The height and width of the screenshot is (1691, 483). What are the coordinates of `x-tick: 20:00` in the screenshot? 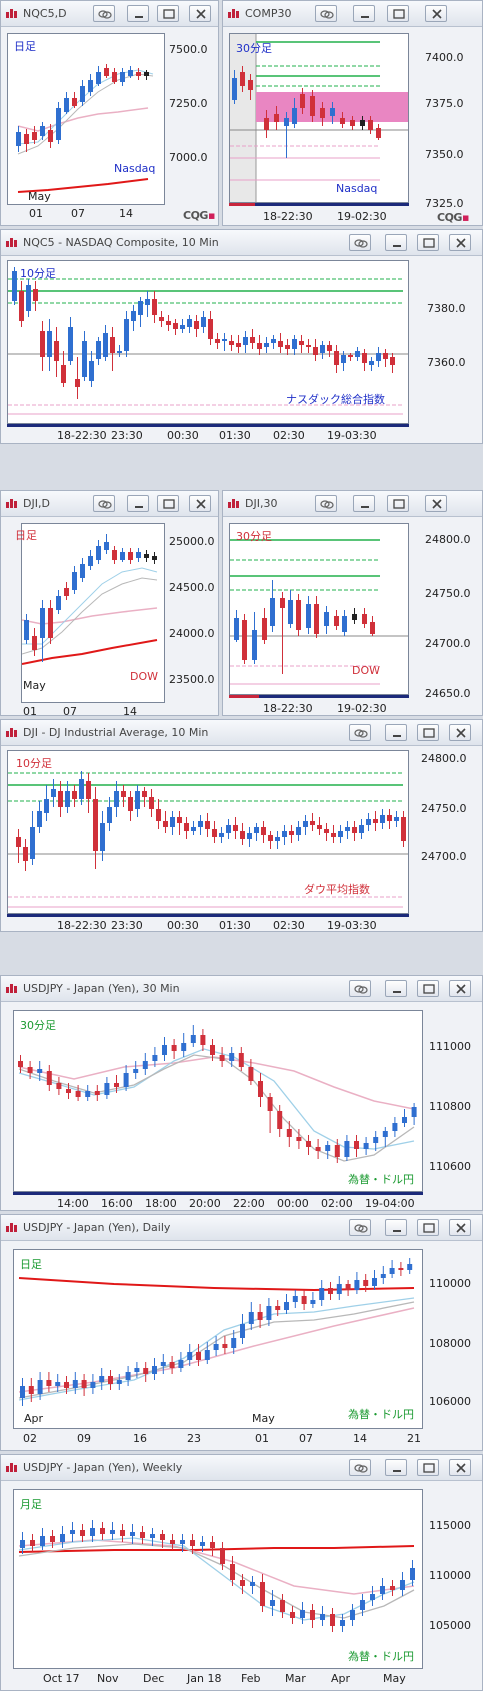 It's located at (205, 1203).